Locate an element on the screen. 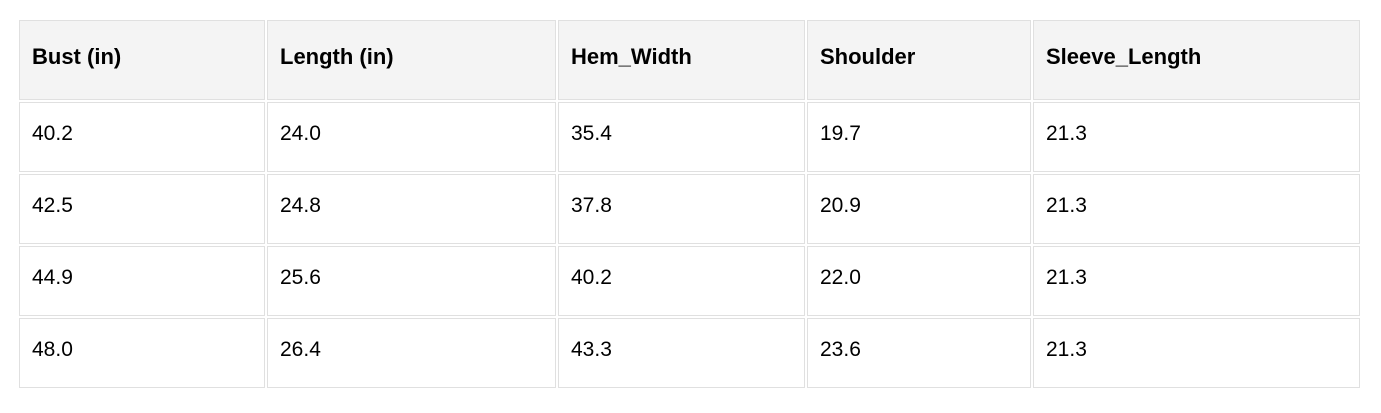 The image size is (1381, 413). table-cell: 26.4 is located at coordinates (411, 353).